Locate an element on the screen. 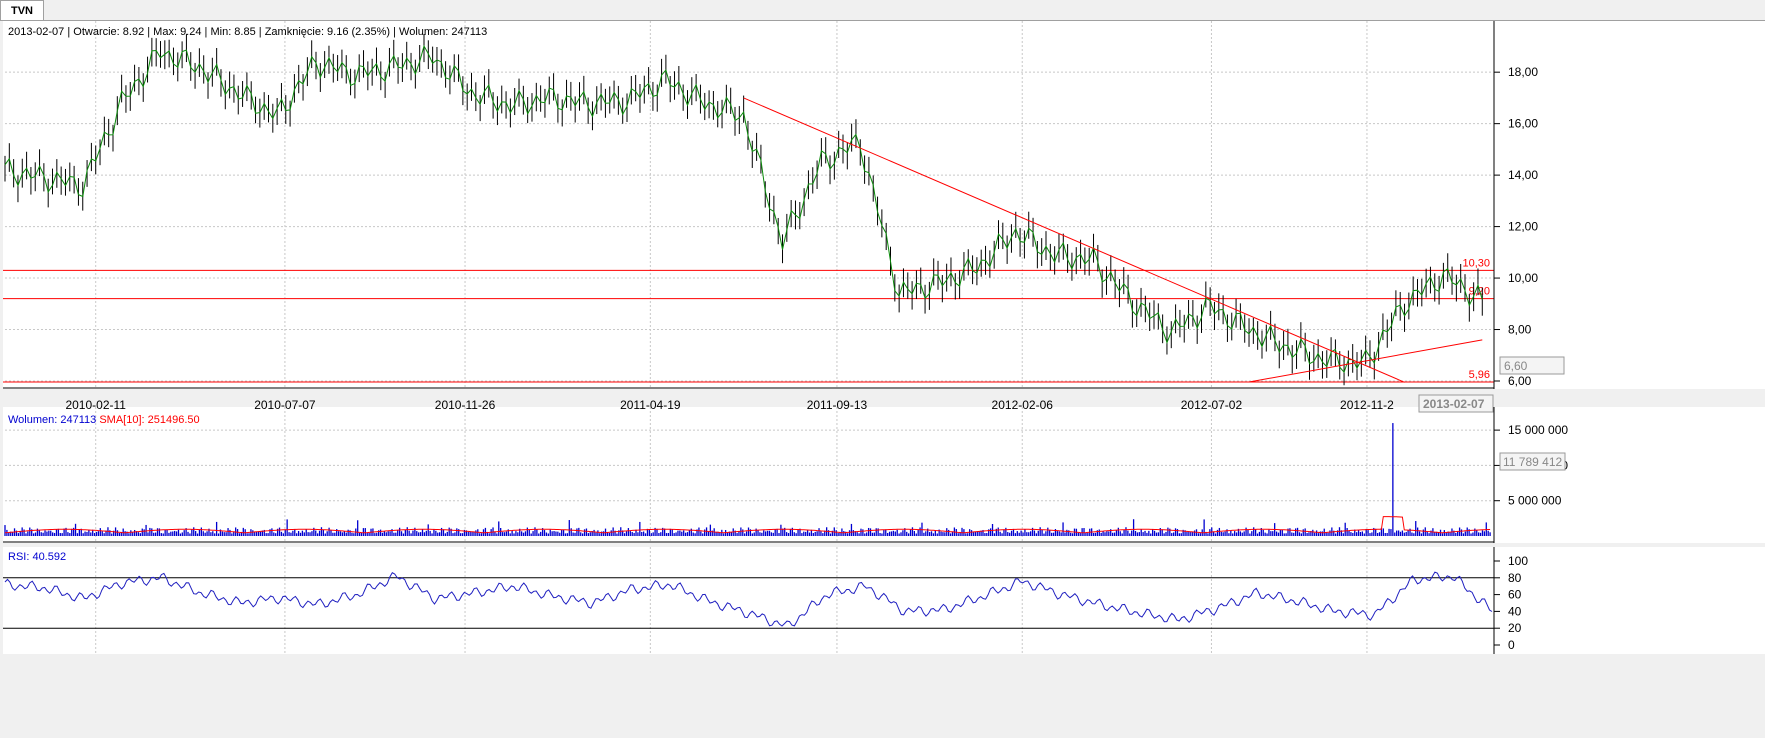  x-tick-label: 2010-07-07 is located at coordinates (285, 405).